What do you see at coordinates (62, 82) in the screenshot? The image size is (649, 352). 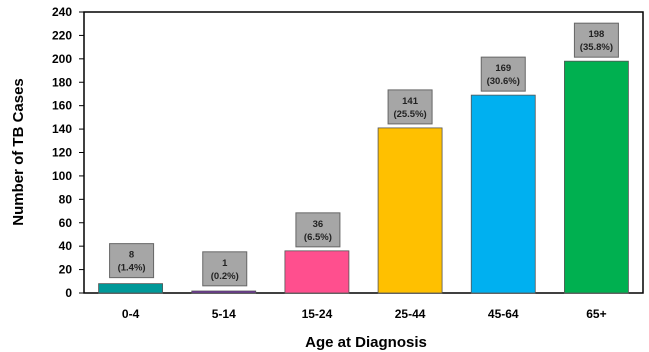 I see `y-tick-label: 180` at bounding box center [62, 82].